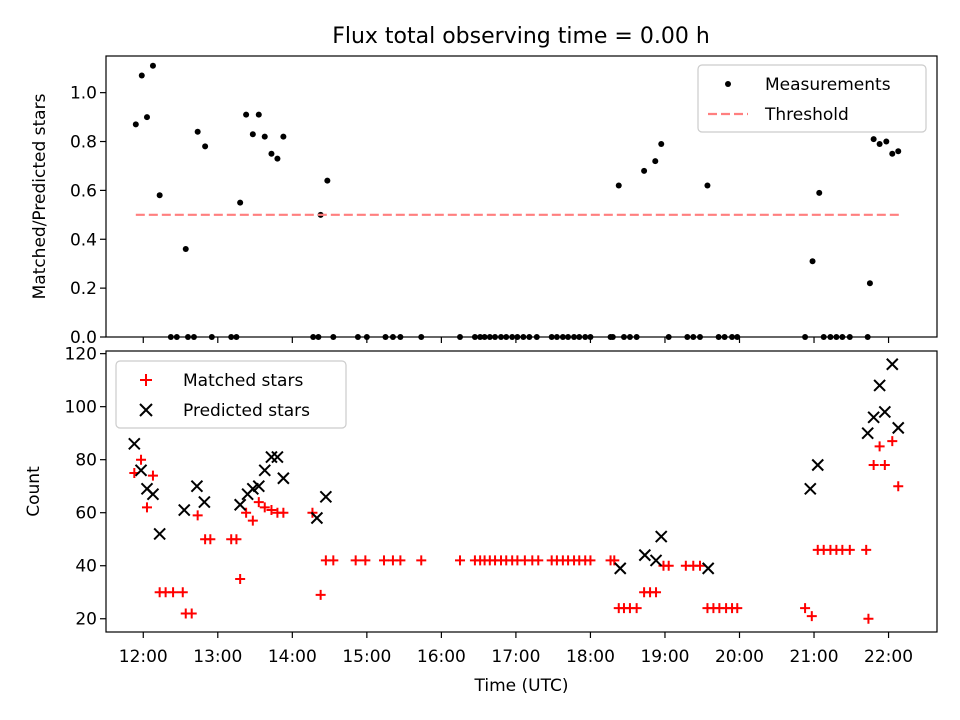 The width and height of the screenshot is (960, 720). Describe the element at coordinates (86, 461) in the screenshot. I see `y-tick-label: 80` at that location.